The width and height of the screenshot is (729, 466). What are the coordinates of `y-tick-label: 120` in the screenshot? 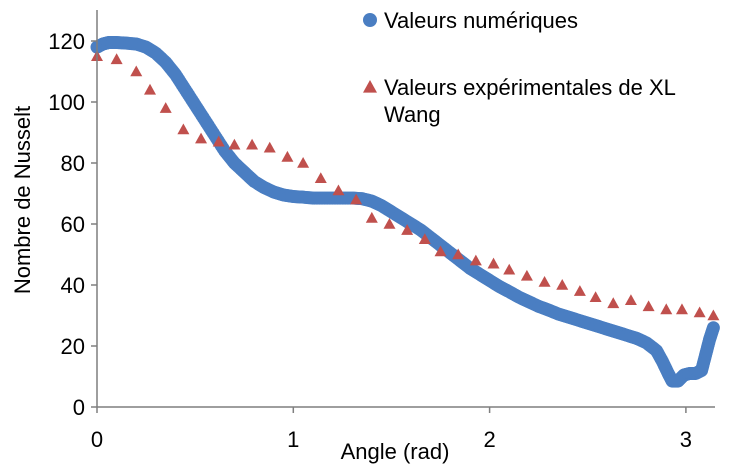 It's located at (66, 41).